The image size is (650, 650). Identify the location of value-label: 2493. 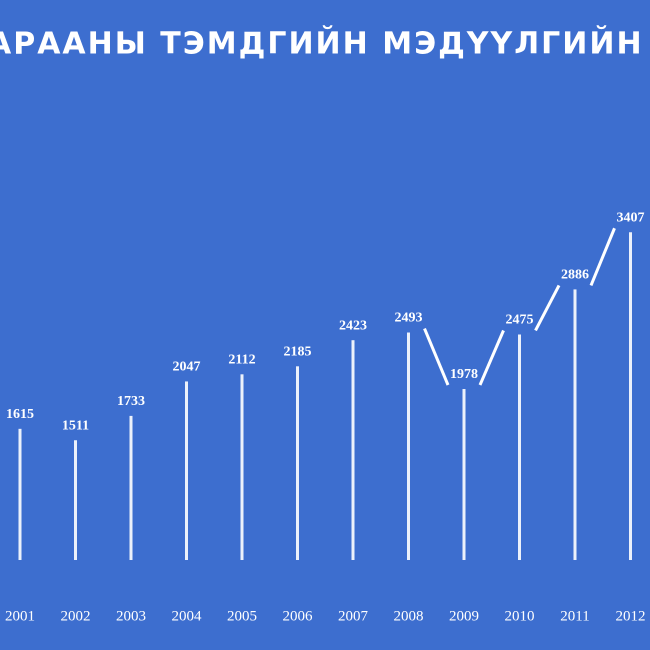
(409, 318).